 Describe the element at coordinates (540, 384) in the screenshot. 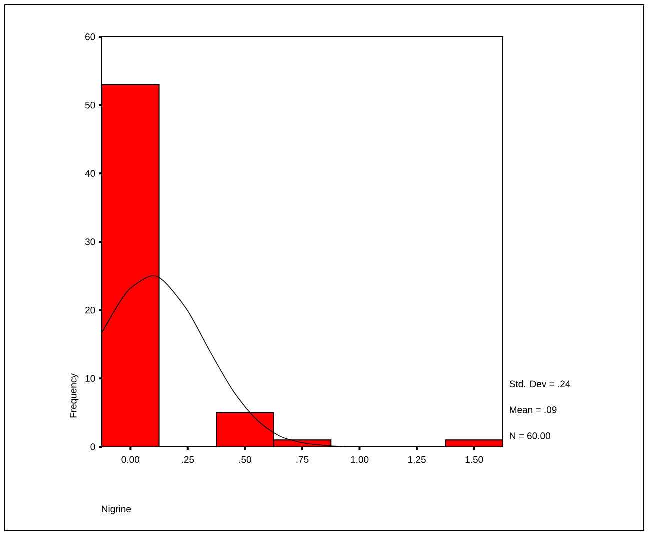

I see `text: Std. Dev = .24` at that location.